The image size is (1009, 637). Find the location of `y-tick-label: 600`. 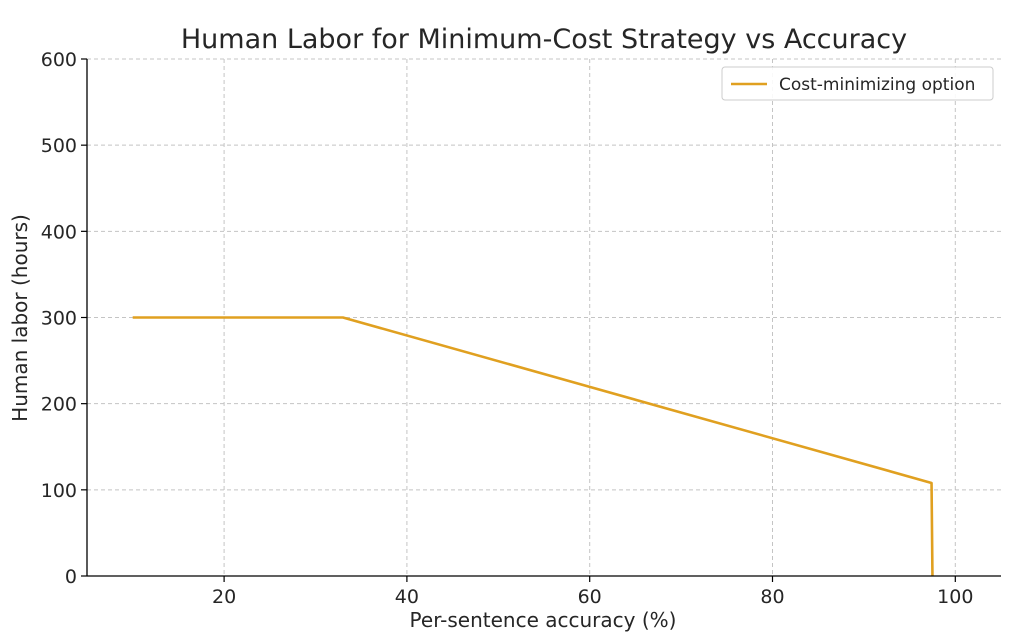

y-tick-label: 600 is located at coordinates (59, 60).